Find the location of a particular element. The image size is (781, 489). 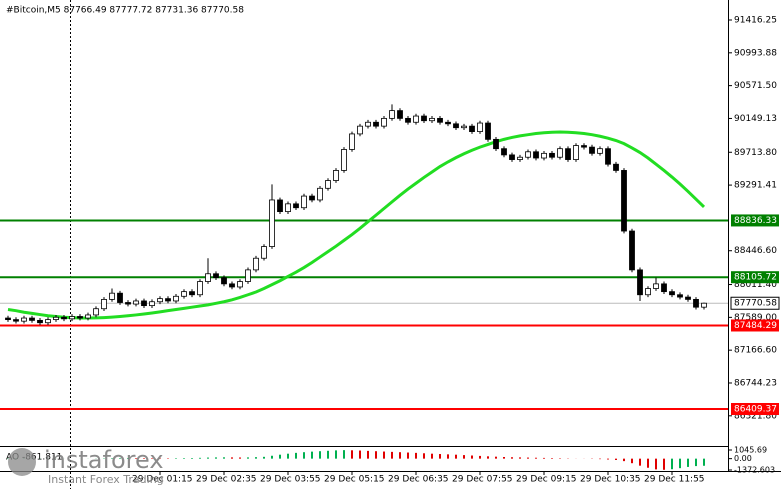

y-tick-label: 86744.23 is located at coordinates (755, 383).